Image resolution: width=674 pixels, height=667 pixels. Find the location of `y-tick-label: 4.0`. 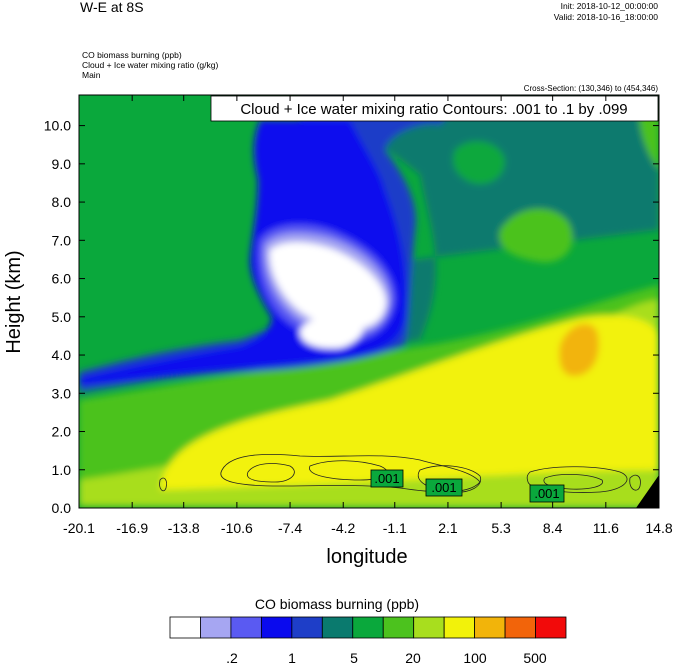

y-tick-label: 4.0 is located at coordinates (62, 355).